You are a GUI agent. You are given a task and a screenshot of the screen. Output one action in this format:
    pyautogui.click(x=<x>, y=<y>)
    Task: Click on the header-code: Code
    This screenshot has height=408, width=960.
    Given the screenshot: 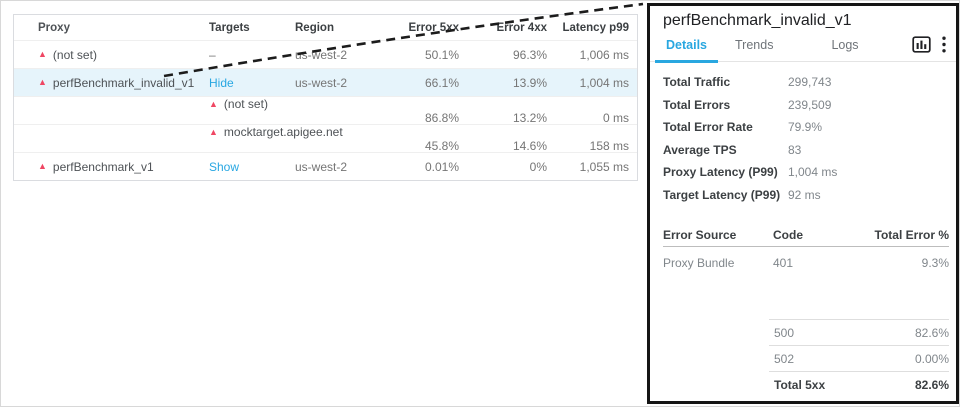 What is the action you would take?
    pyautogui.click(x=788, y=235)
    